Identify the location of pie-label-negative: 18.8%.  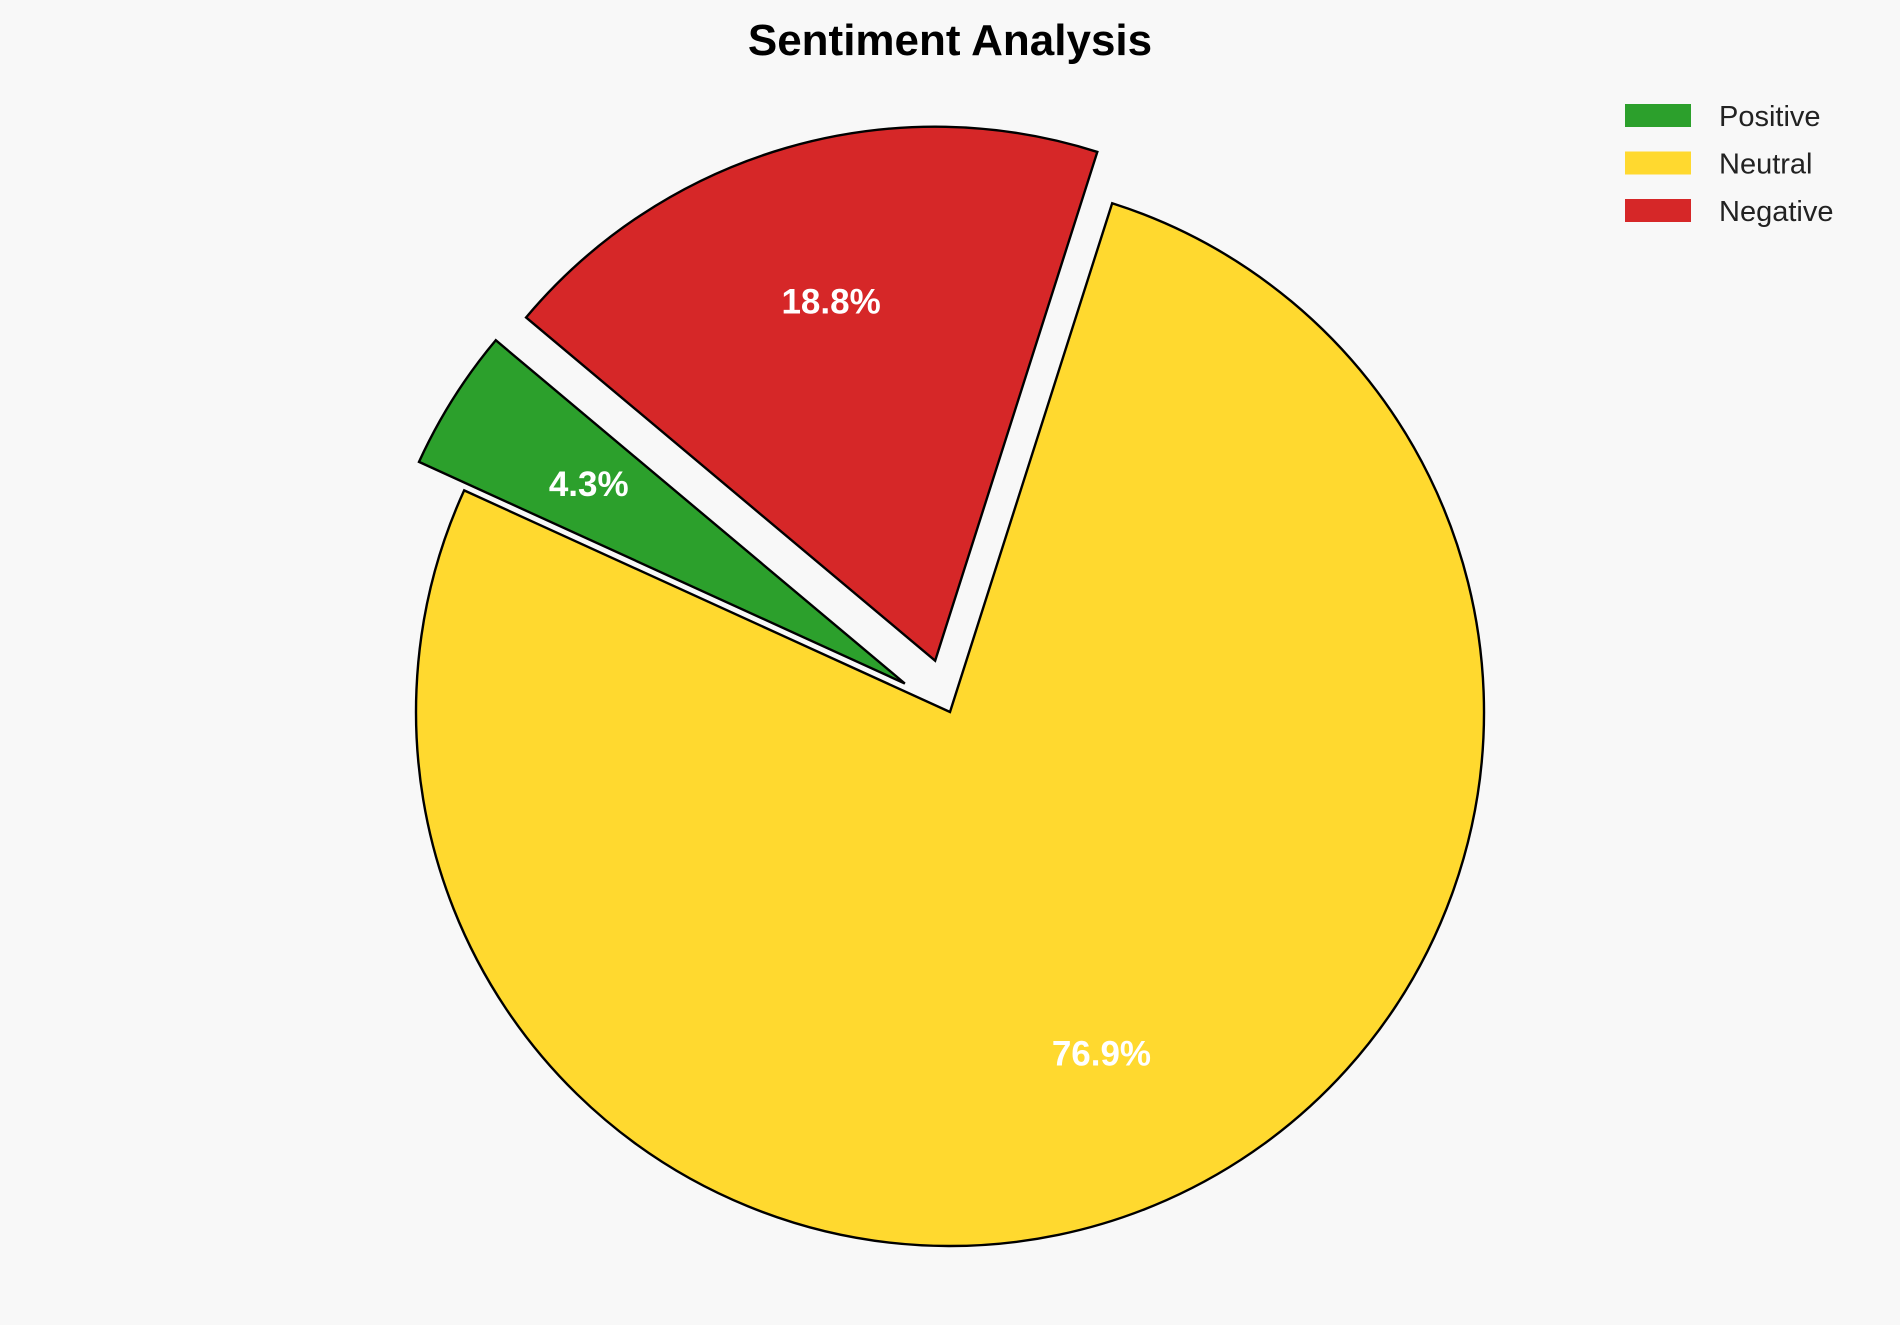
(830, 302).